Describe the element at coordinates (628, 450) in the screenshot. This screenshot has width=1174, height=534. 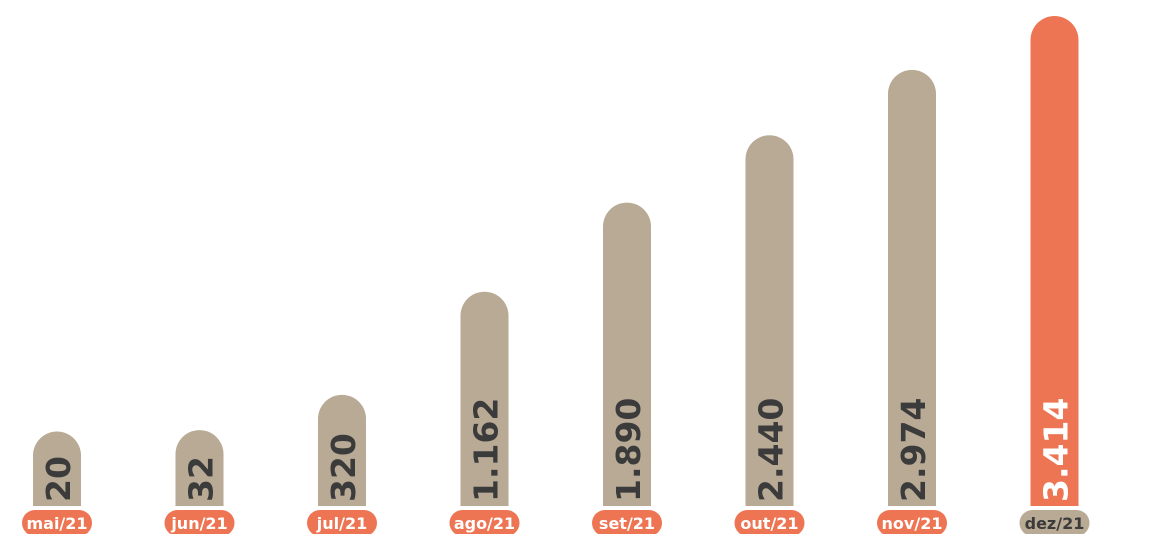
I see `value-label: 1.890` at that location.